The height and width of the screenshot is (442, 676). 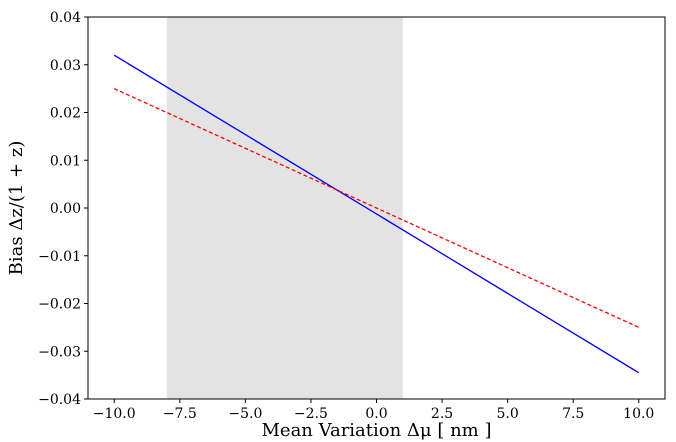 I want to click on x-tick-label: 10.0, so click(x=638, y=414).